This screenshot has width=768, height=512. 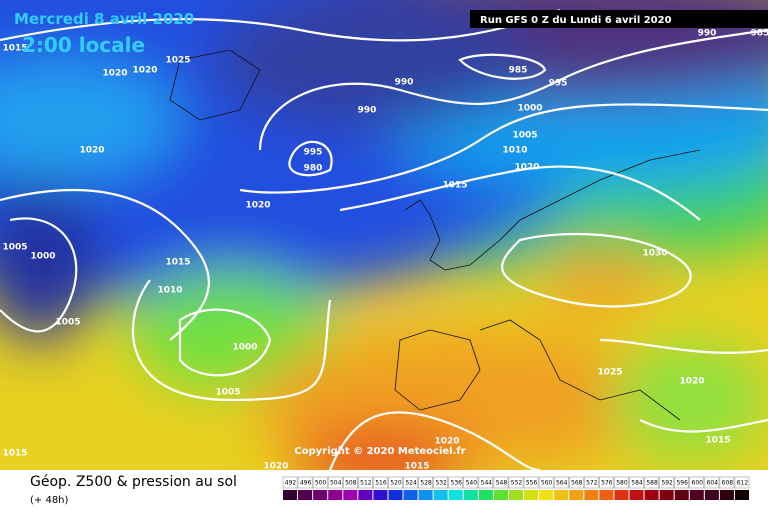 I want to click on scale-label: 504, so click(x=336, y=483).